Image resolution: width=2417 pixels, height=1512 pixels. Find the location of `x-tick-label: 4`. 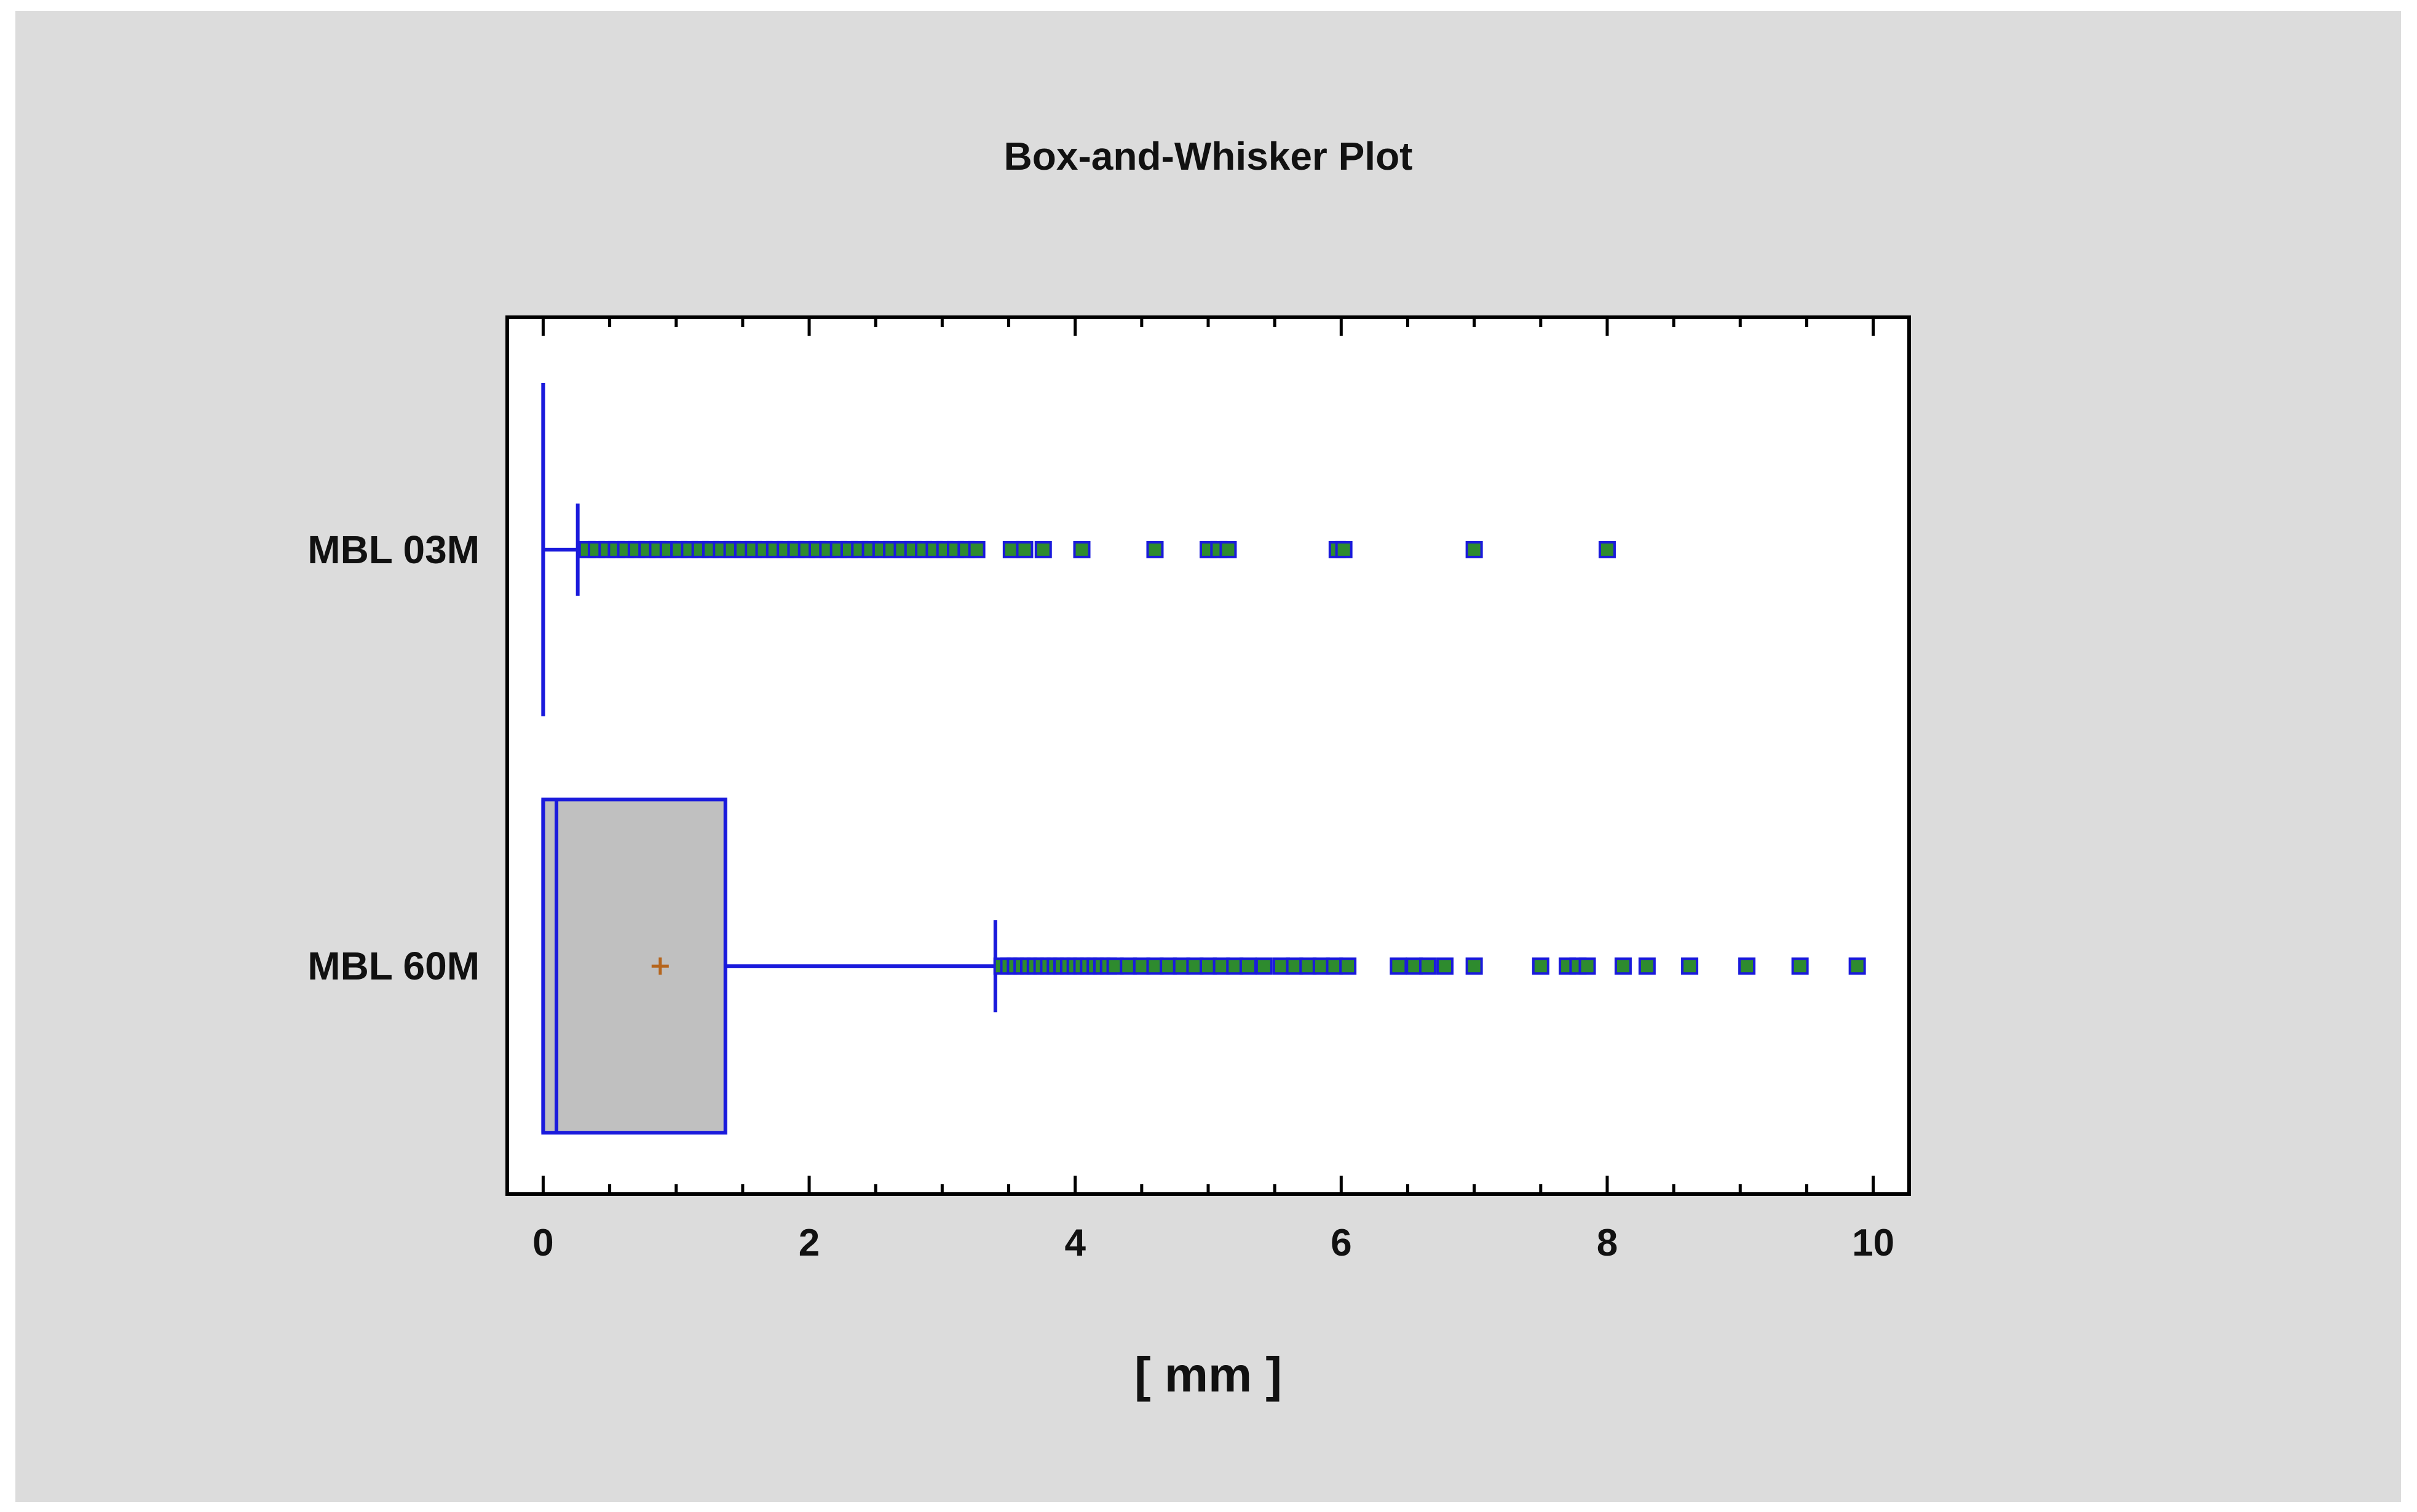

x-tick-label: 4 is located at coordinates (1075, 1243).